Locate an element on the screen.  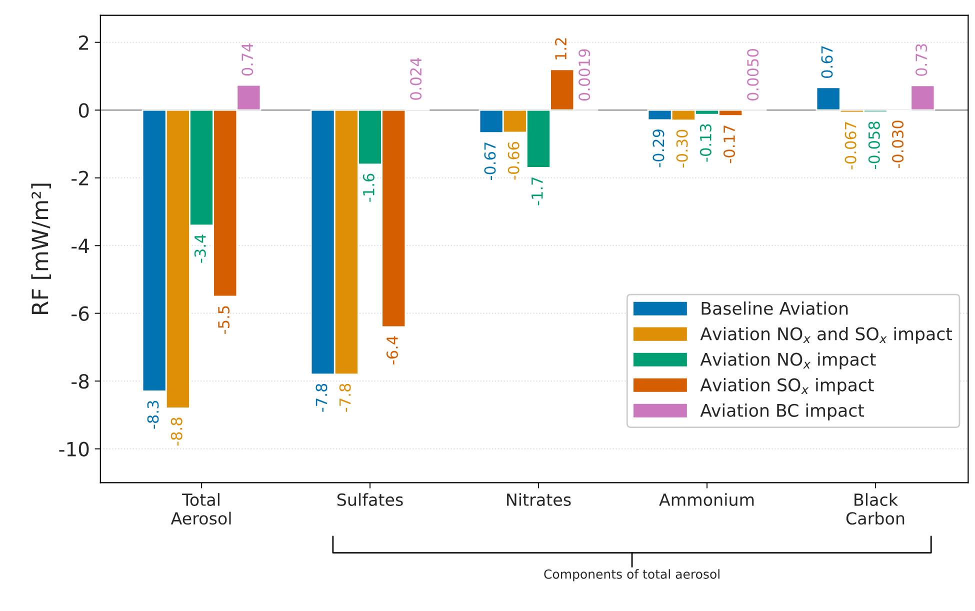
legend-label: Baseline Aviation is located at coordinates (775, 308).